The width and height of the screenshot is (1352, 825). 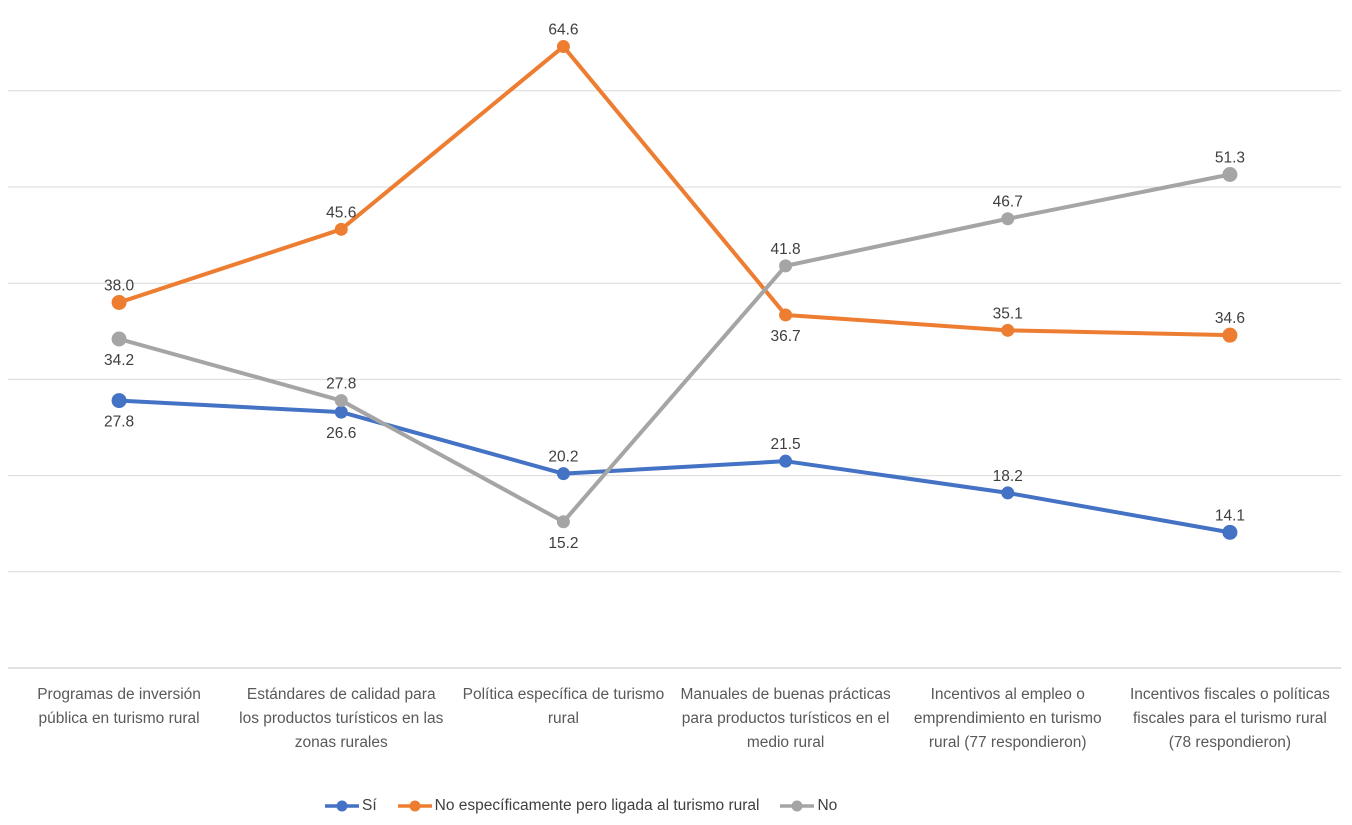 What do you see at coordinates (1230, 157) in the screenshot?
I see `data-label: 51.3` at bounding box center [1230, 157].